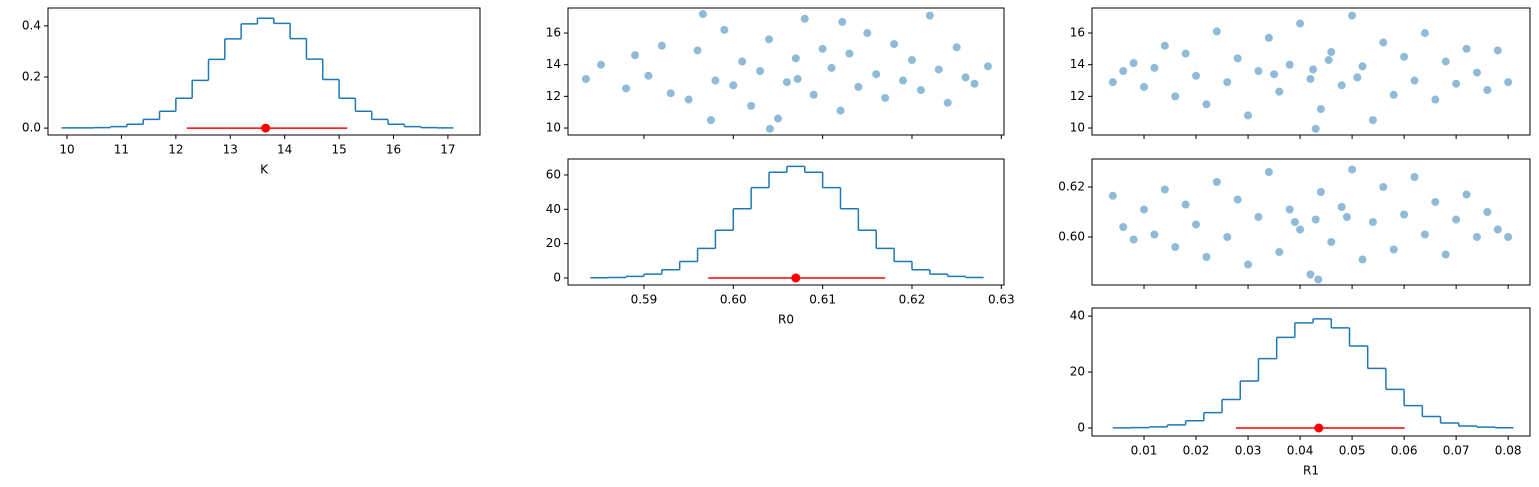 This screenshot has width=1539, height=487. I want to click on x-tick-label: 0.62, so click(912, 300).